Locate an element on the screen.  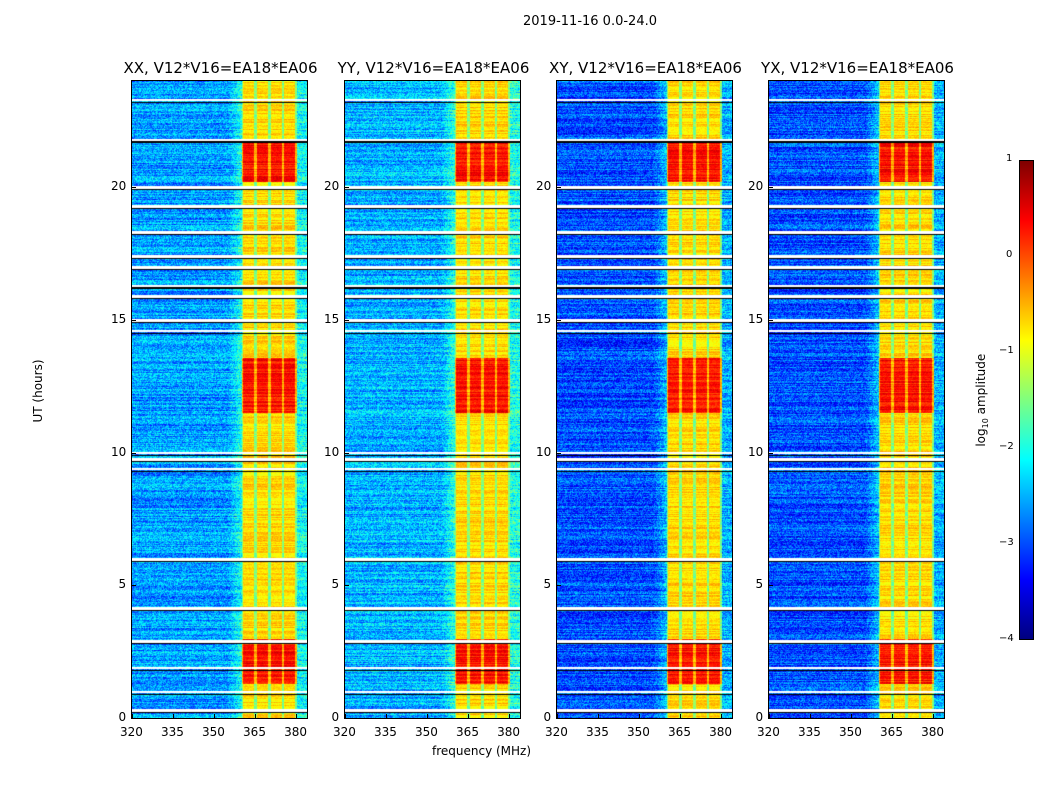
colorbar-tick-label: 1 is located at coordinates (1009, 158).